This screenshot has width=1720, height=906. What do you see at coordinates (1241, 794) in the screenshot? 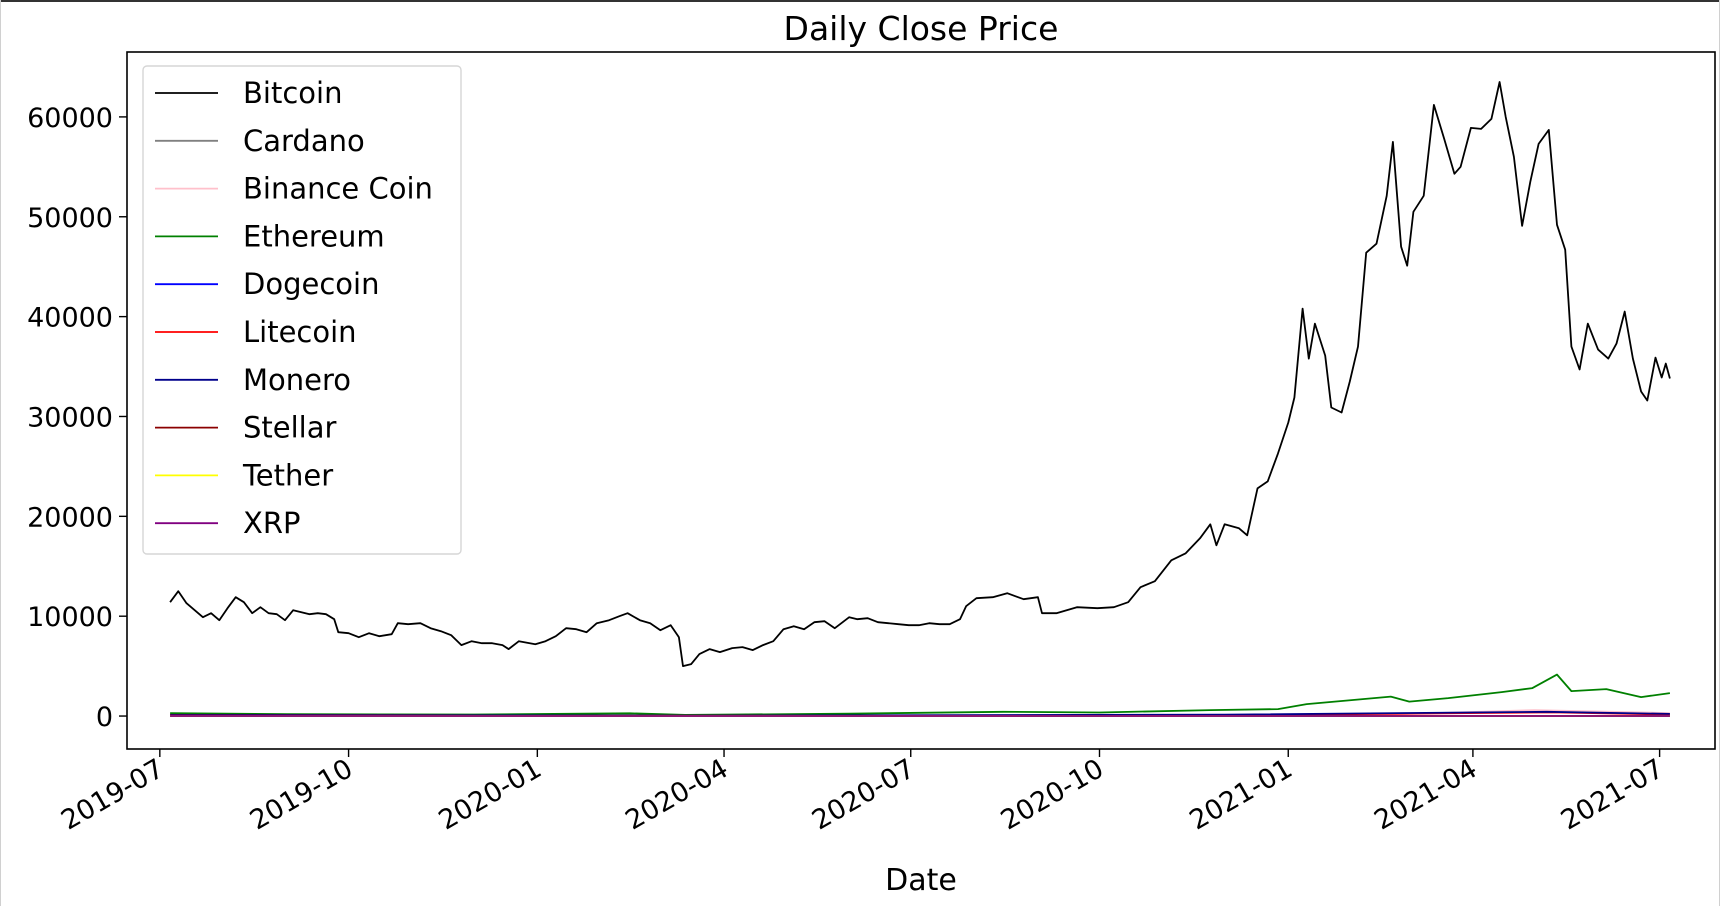
I see `x-tick-label: 2021-01` at bounding box center [1241, 794].